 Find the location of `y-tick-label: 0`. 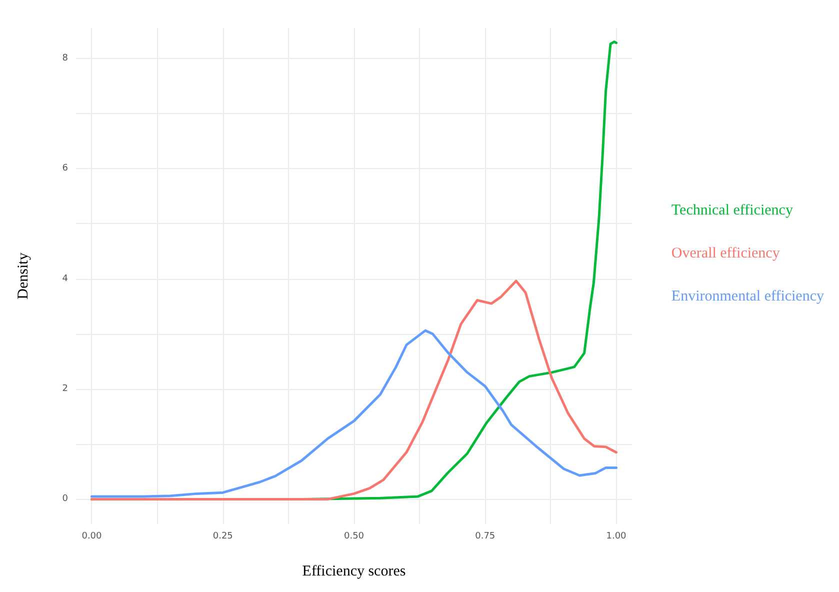

y-tick-label: 0 is located at coordinates (65, 499).